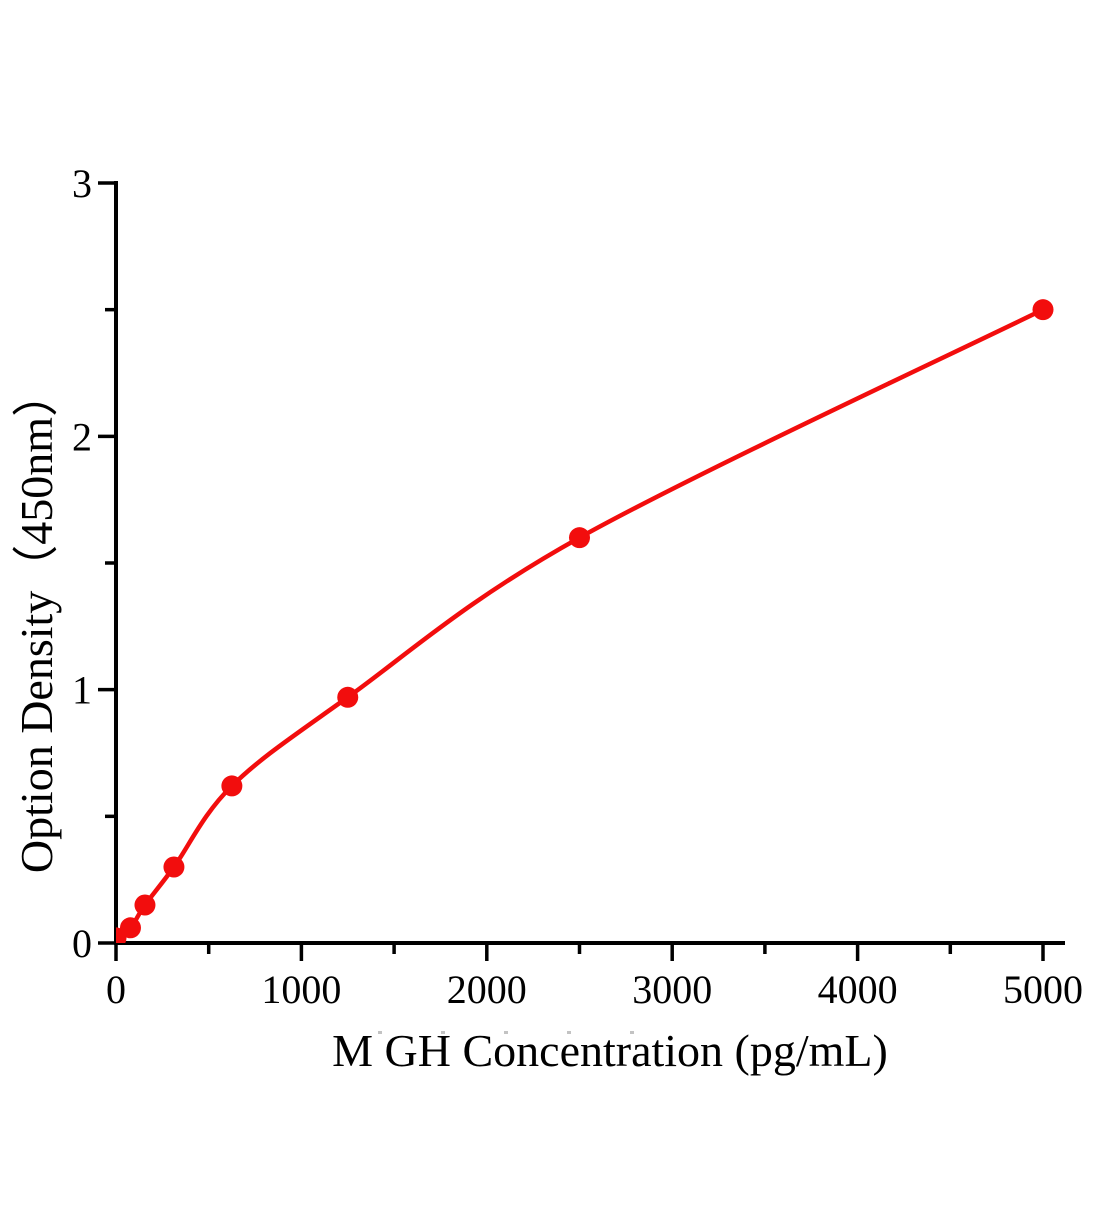  Describe the element at coordinates (36, 622) in the screenshot. I see `y-axis-title: Option Density（450nm）` at that location.